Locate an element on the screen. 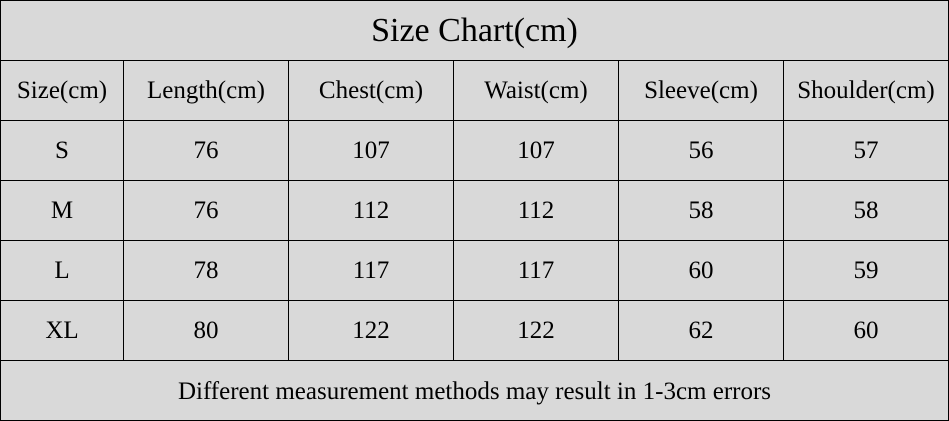 The height and width of the screenshot is (421, 949). header-cell: Waist(cm) is located at coordinates (536, 91).